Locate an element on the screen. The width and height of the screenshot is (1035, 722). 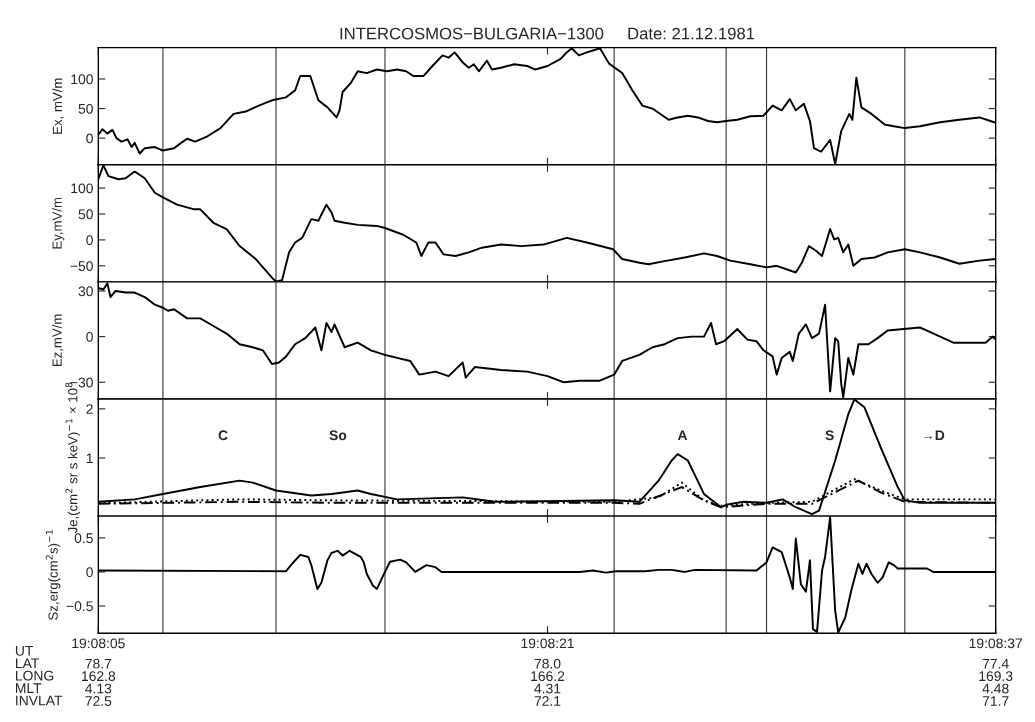
y-tick-label: 2 is located at coordinates (89, 409).